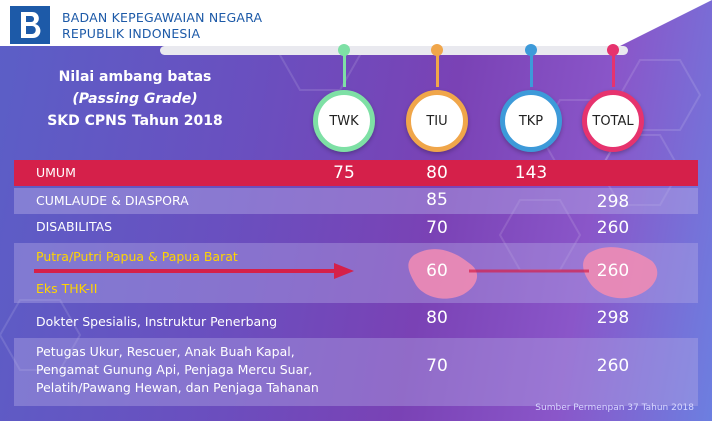  What do you see at coordinates (157, 321) in the screenshot?
I see `row-dokter-label: Dokter Spesialis, Instruktur Penerbang` at bounding box center [157, 321].